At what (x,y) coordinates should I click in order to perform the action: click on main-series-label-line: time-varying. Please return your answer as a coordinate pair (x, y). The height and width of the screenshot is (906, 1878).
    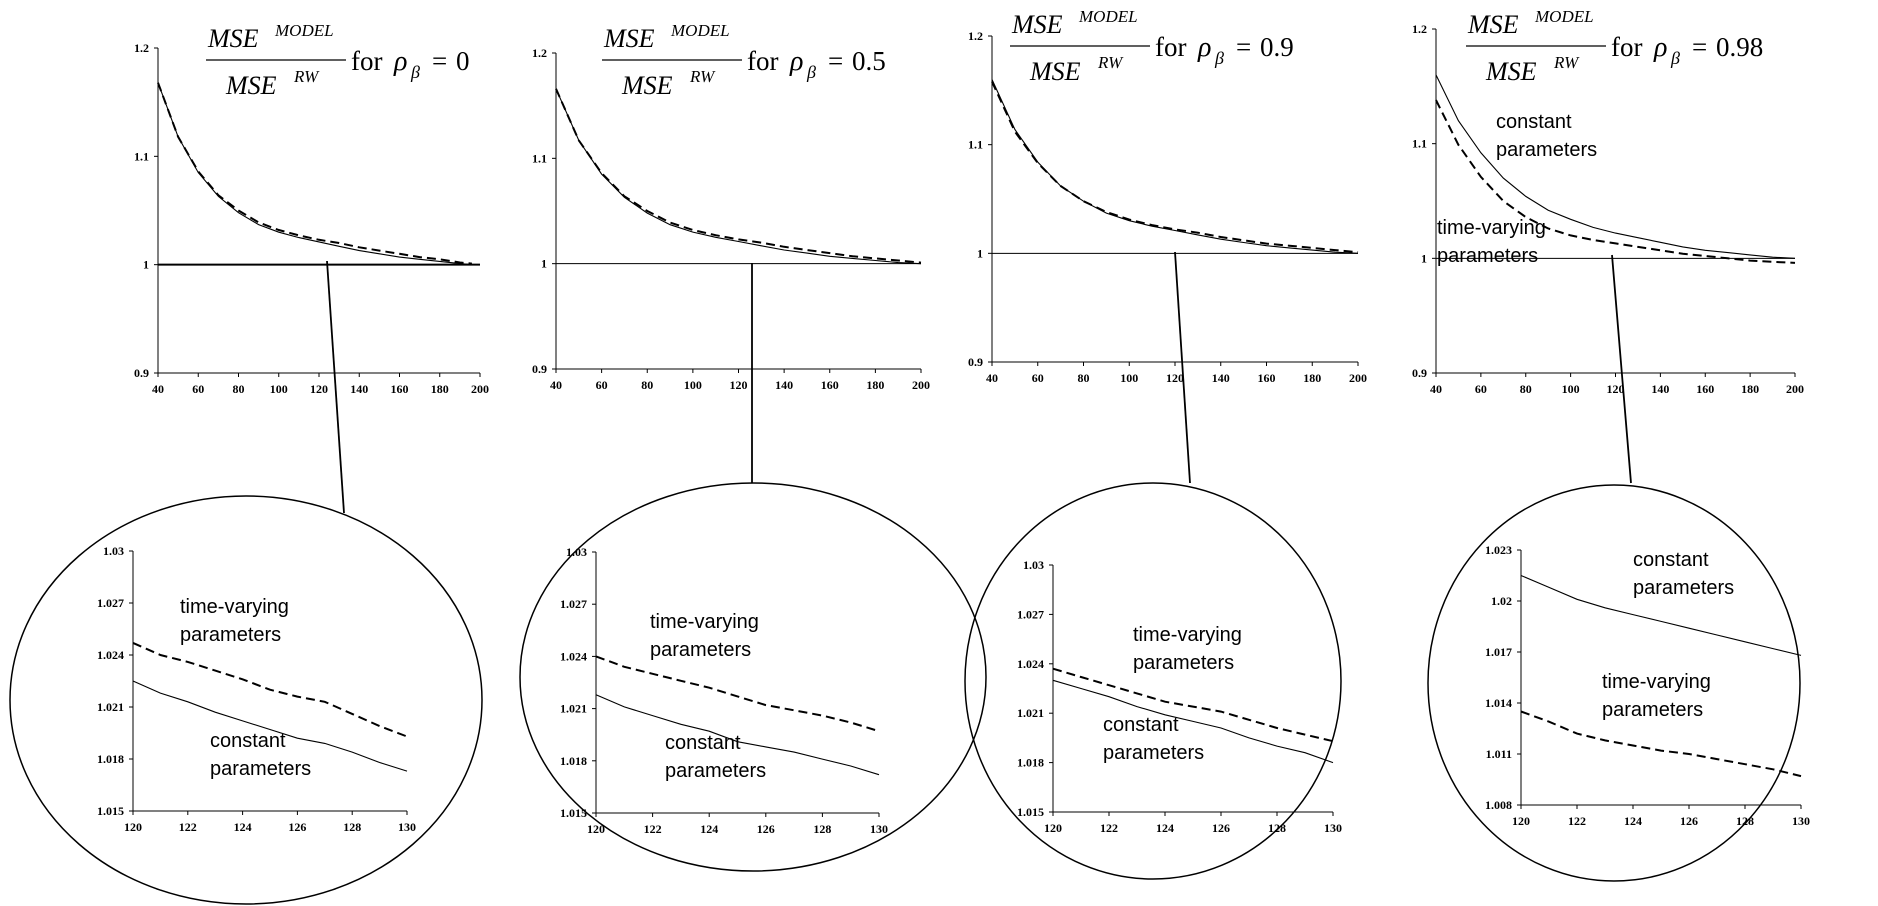
    Looking at the image, I should click on (1491, 228).